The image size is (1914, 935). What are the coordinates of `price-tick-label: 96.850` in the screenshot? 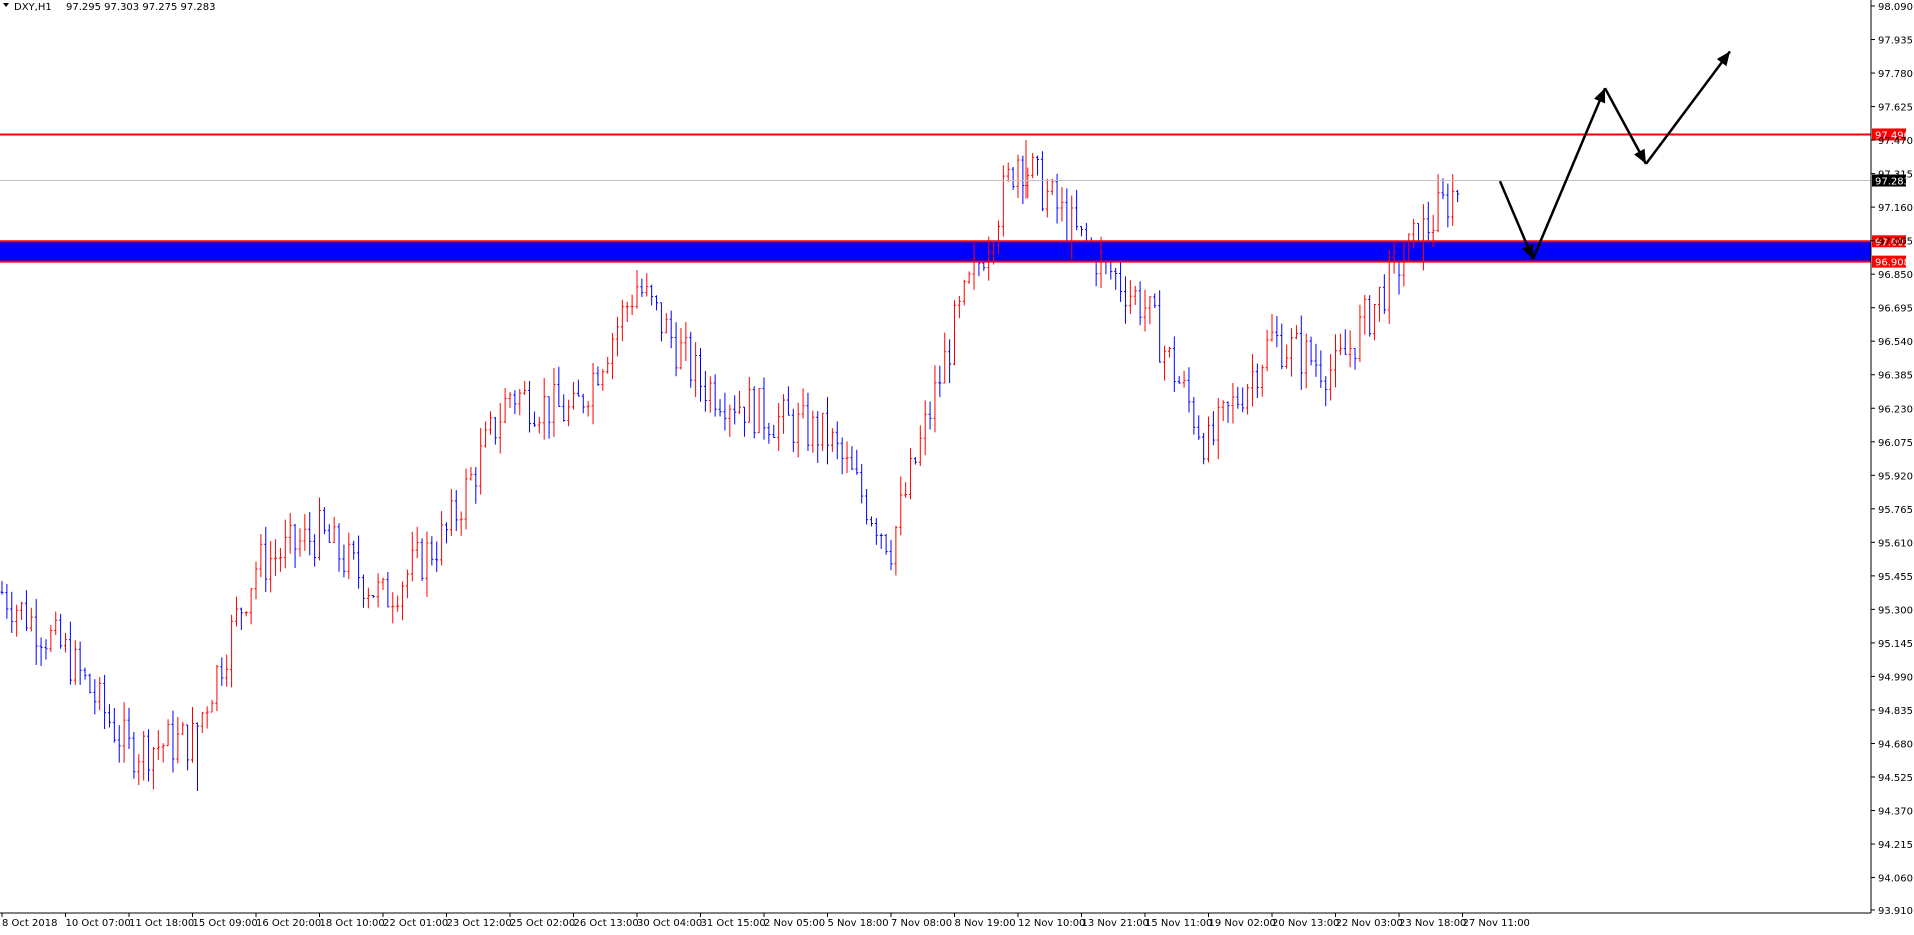 It's located at (1895, 275).